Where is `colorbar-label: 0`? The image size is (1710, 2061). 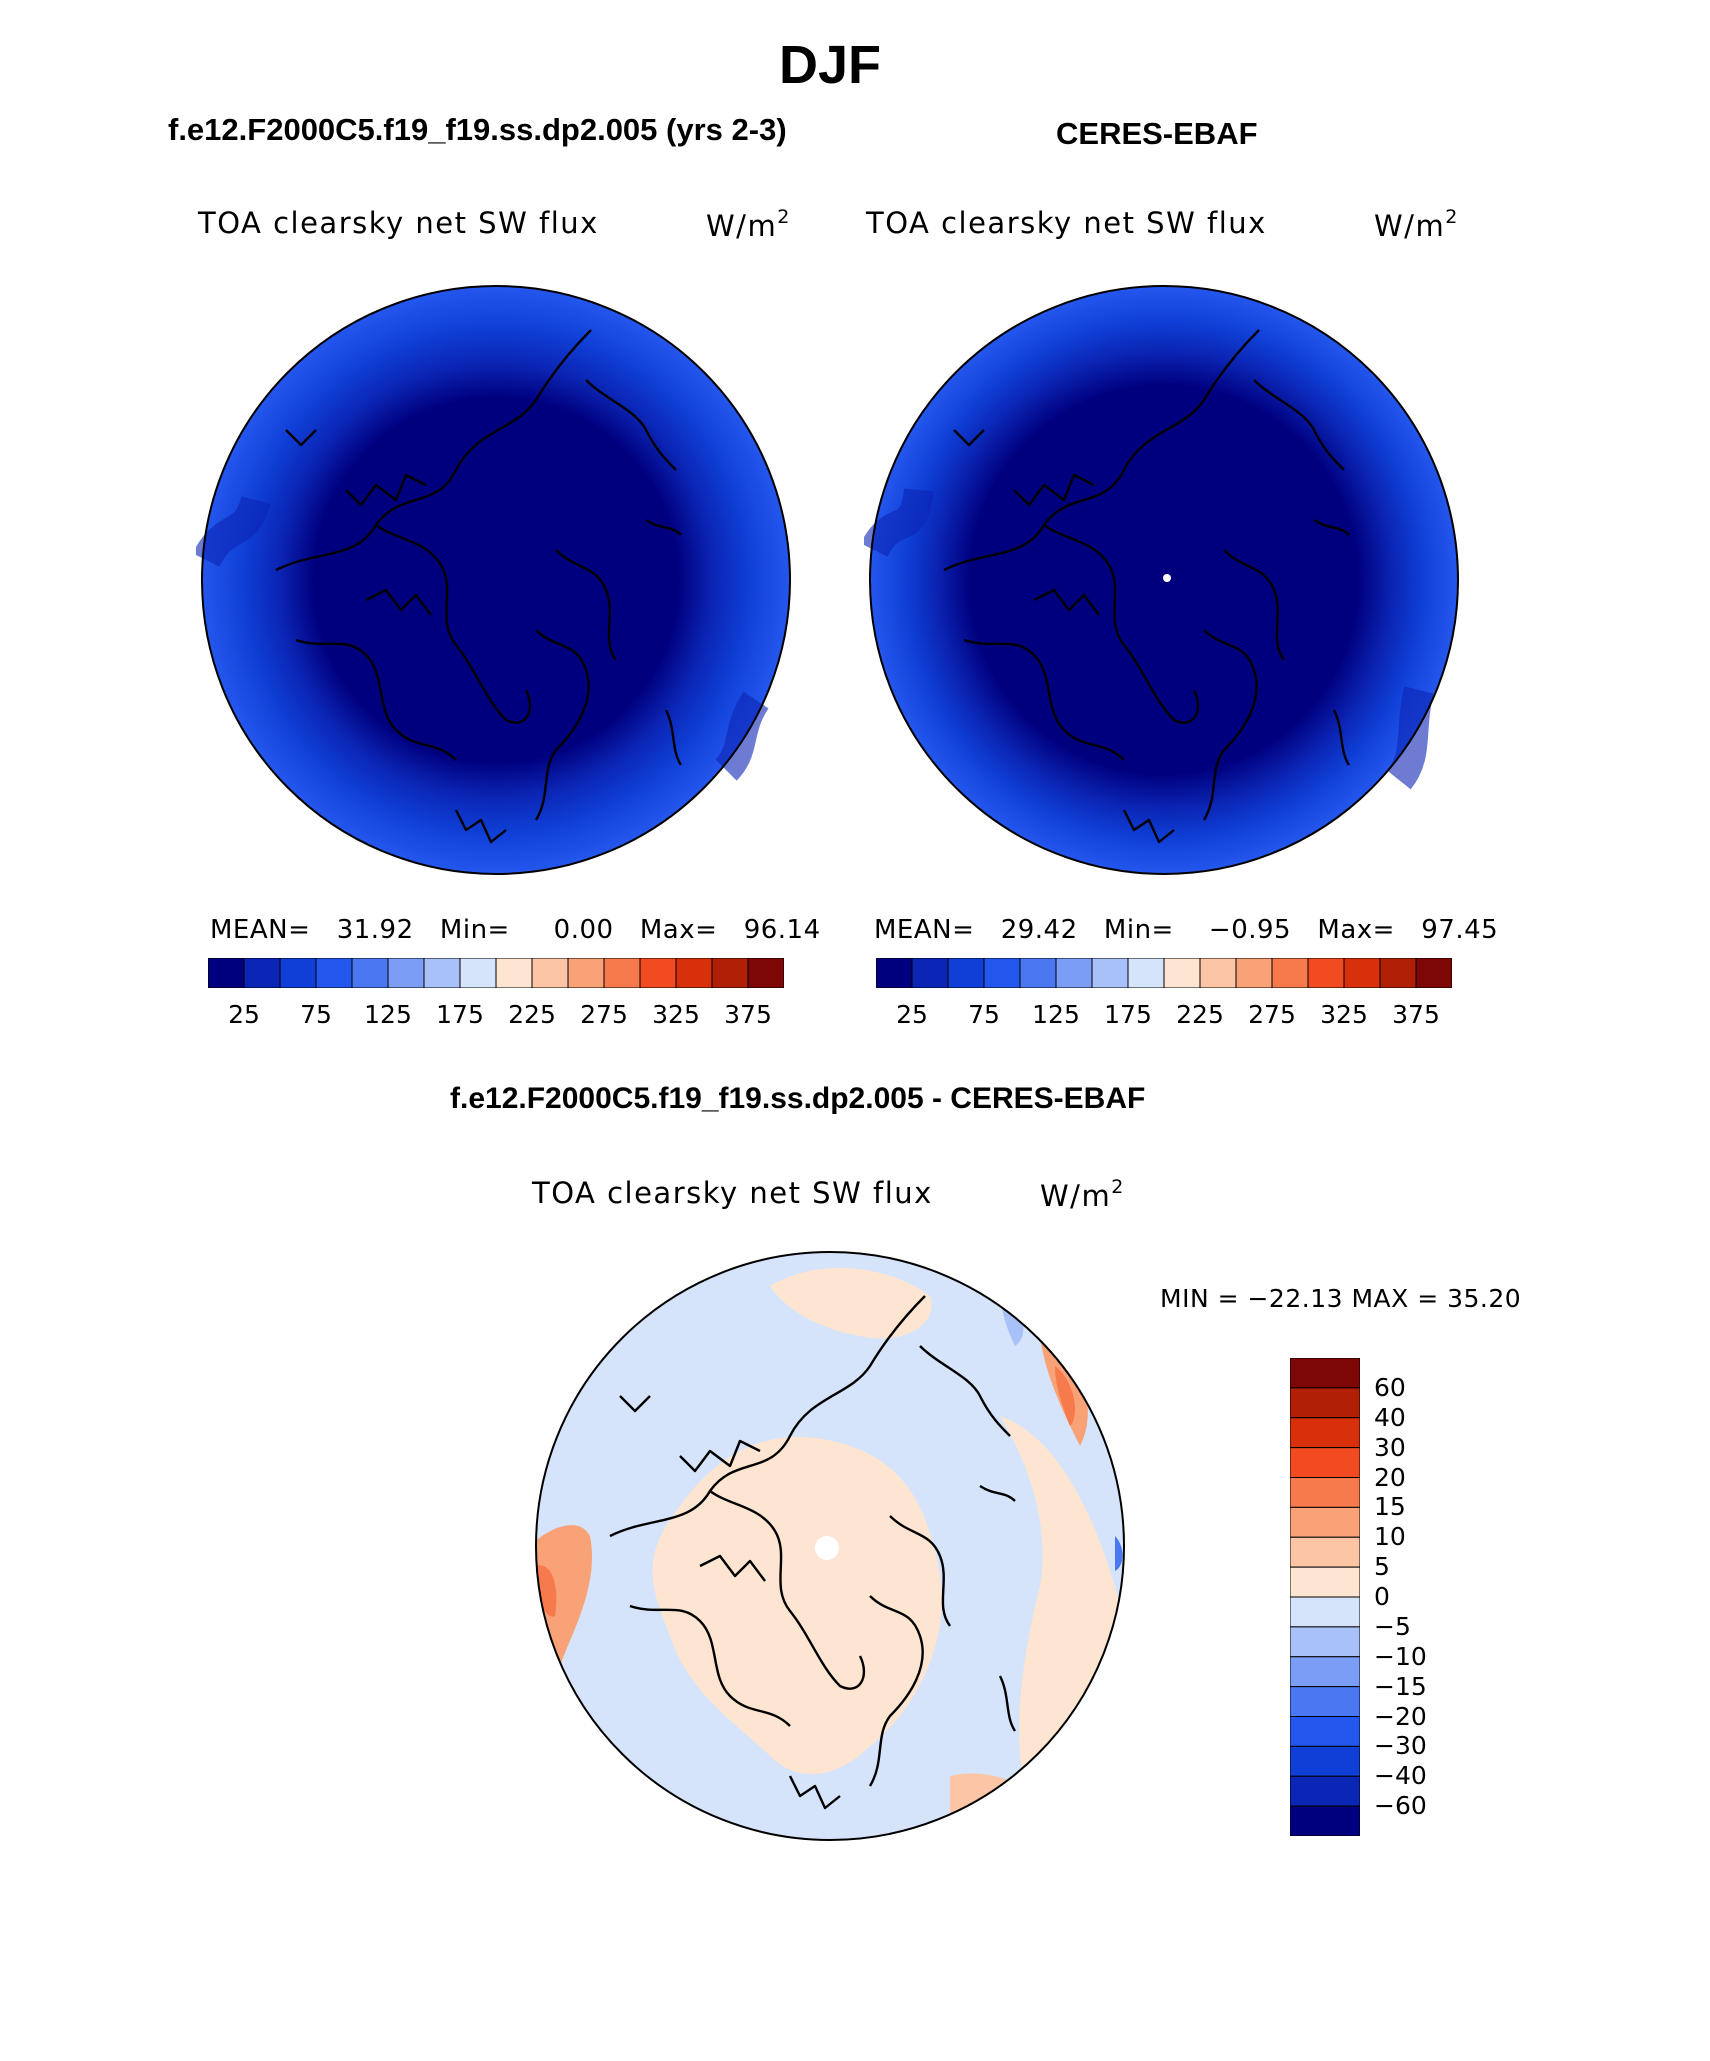
colorbar-label: 0 is located at coordinates (1382, 1596).